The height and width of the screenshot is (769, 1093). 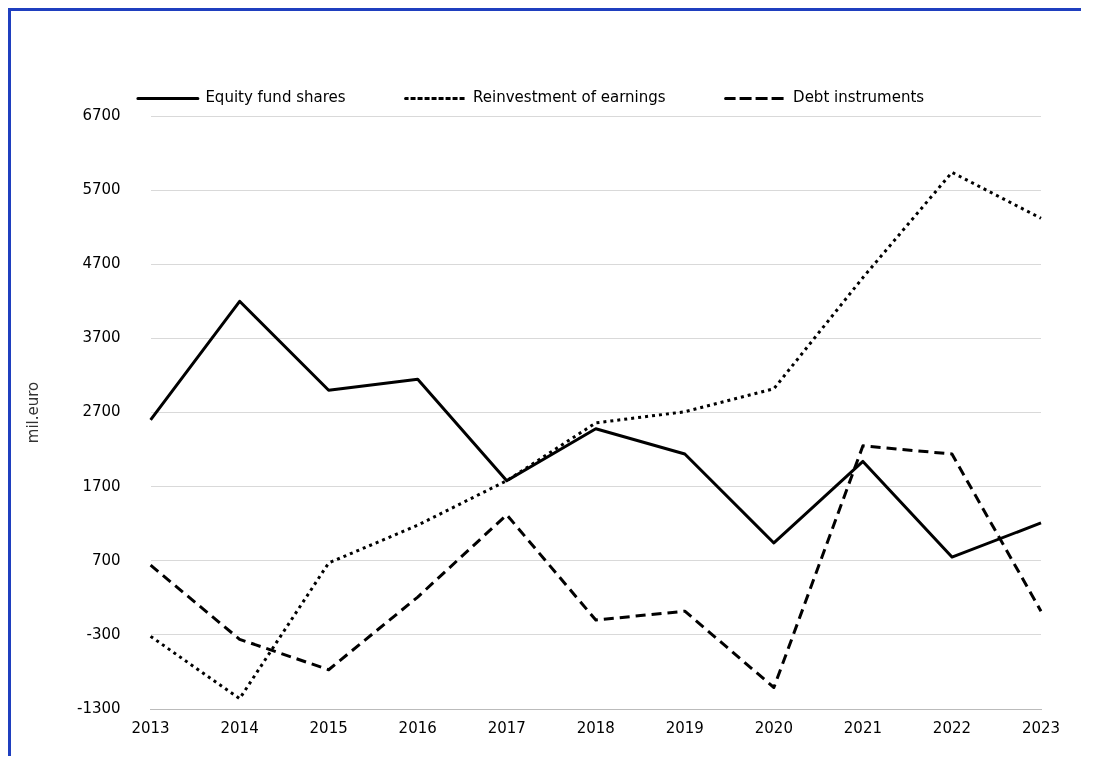 I want to click on y-tick-label: 1700, so click(x=101, y=485).